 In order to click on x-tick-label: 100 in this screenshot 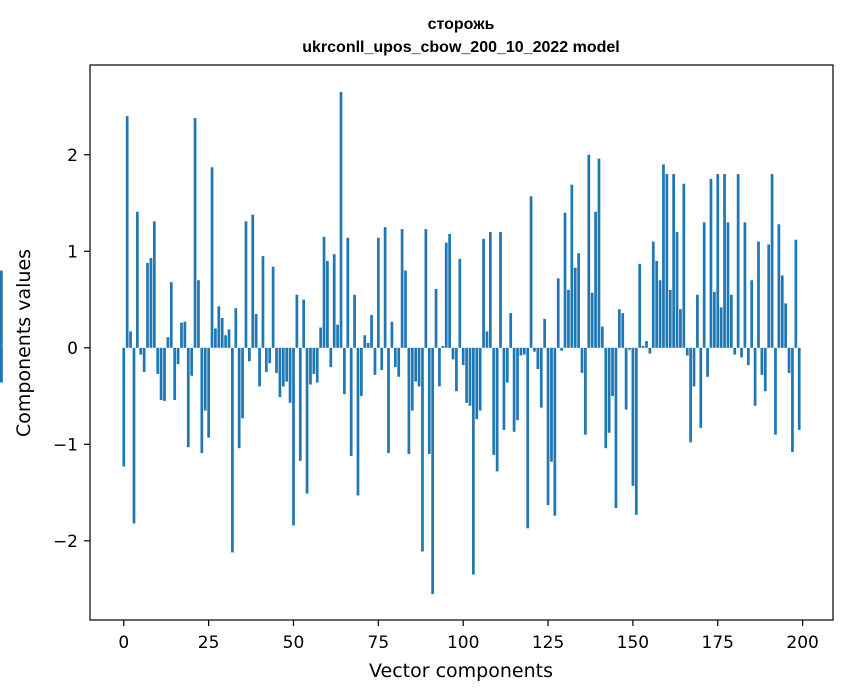, I will do `click(463, 643)`.